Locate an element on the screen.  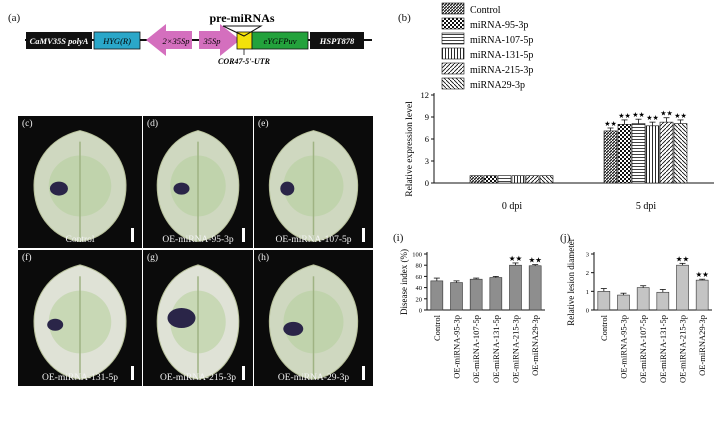
legend-label-4: miRNA-215-3p is located at coordinates (501, 70).